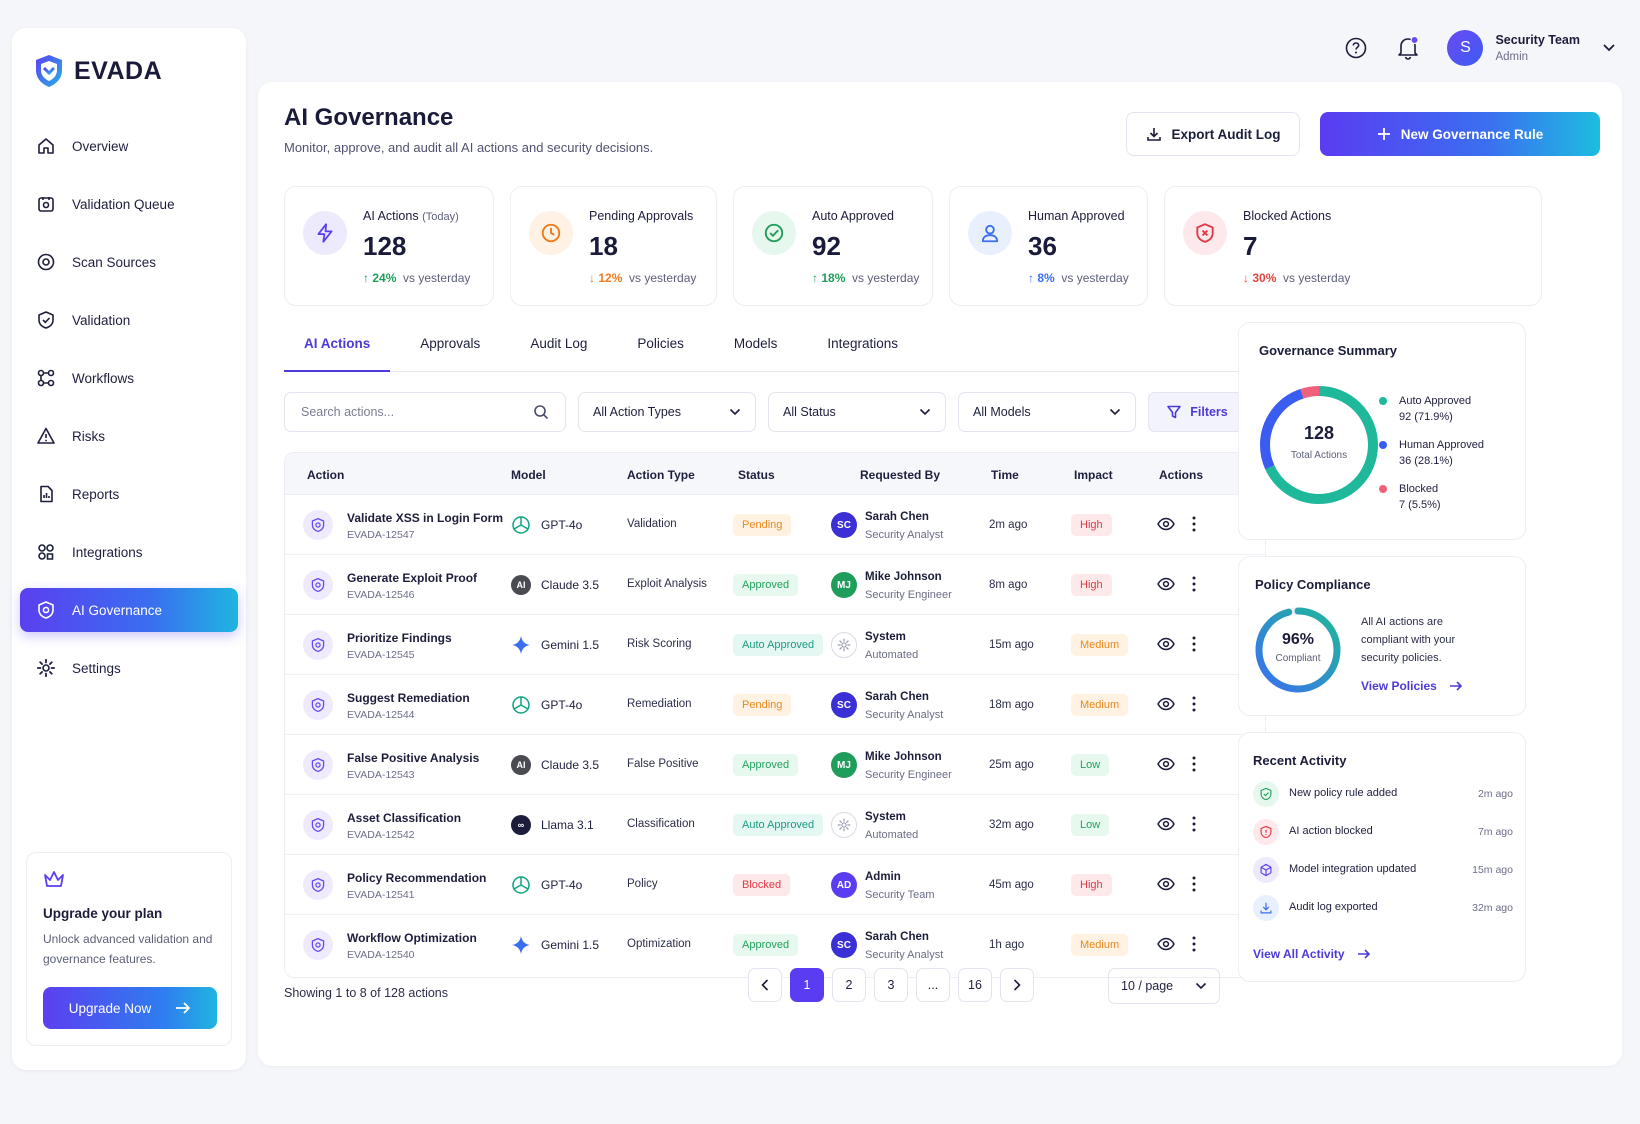  What do you see at coordinates (1213, 134) in the screenshot?
I see `export-audit-log-button: Export Audit Log` at bounding box center [1213, 134].